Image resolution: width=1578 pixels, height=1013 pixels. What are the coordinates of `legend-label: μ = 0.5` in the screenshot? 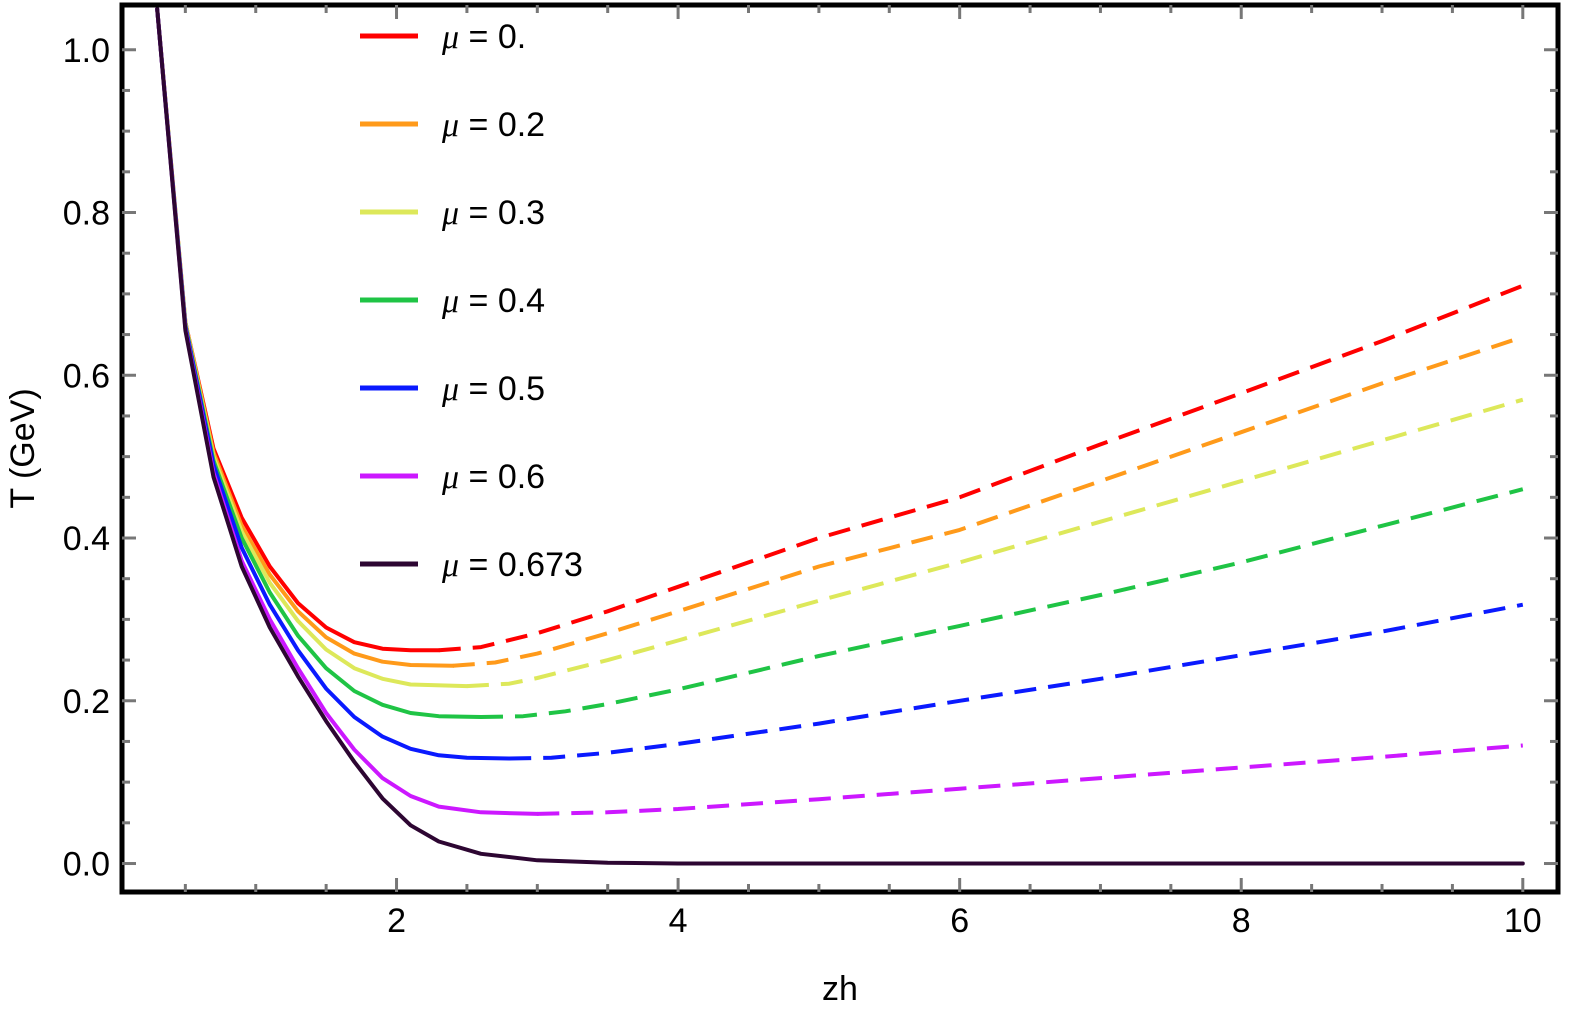 It's located at (493, 389).